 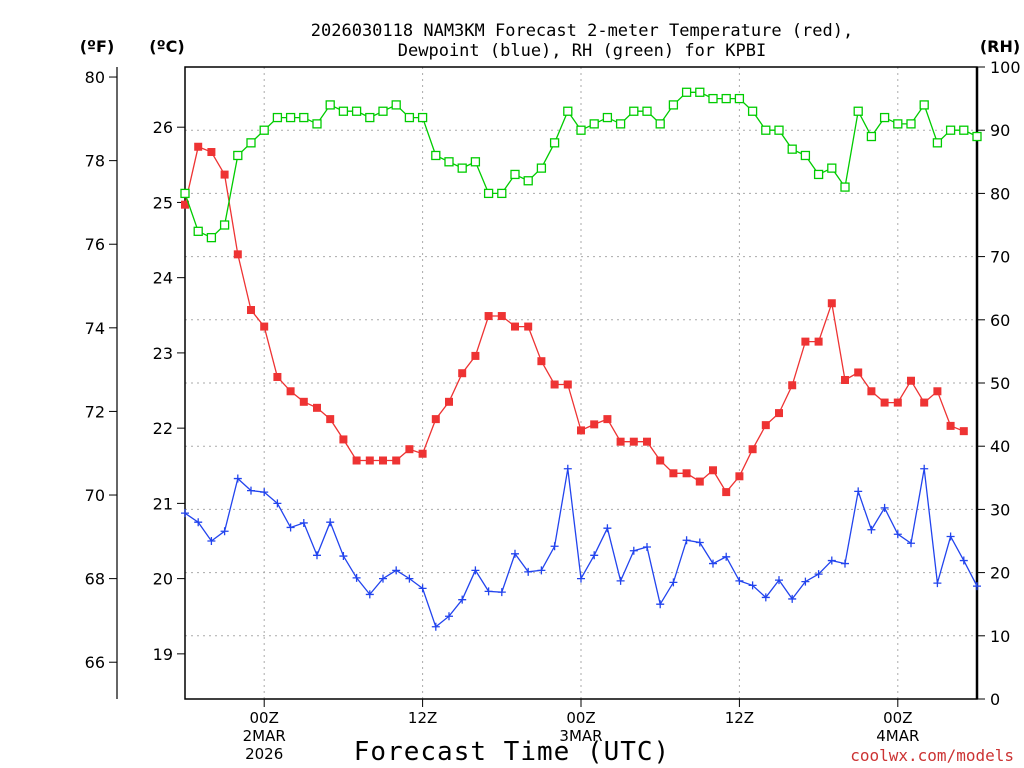 I want to click on rh-tick-label: 0, so click(x=995, y=699).